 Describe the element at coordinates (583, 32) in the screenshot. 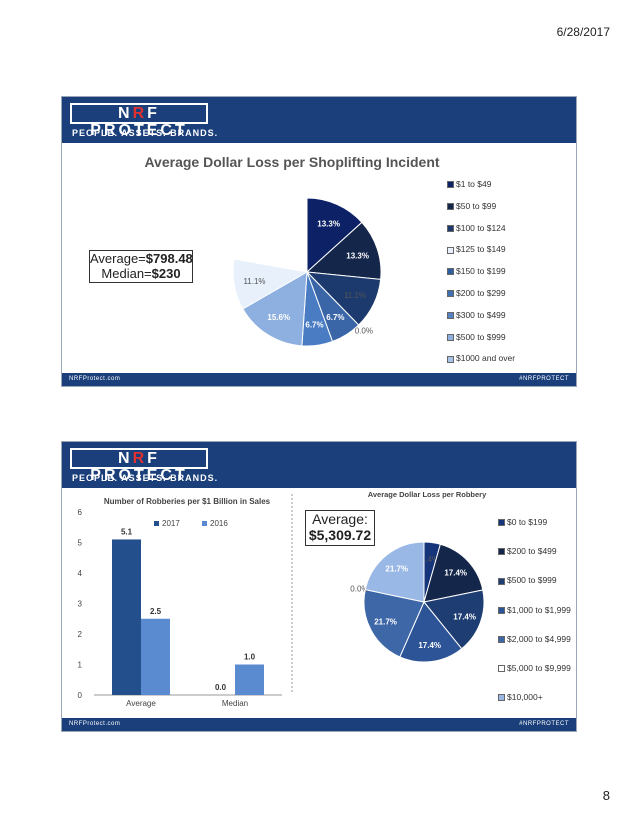

I see `page-date: 6/28/2017` at that location.